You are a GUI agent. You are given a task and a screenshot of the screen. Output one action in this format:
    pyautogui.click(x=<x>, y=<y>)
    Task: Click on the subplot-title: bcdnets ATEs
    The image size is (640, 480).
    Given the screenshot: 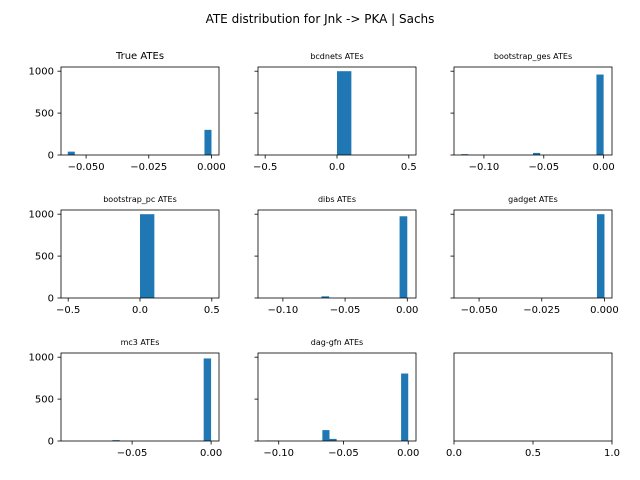 What is the action you would take?
    pyautogui.click(x=336, y=56)
    